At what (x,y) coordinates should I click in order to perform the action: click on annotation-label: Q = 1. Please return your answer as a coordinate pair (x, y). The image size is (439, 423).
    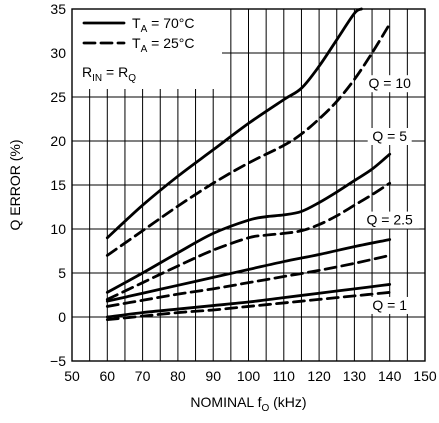
    Looking at the image, I should click on (389, 305).